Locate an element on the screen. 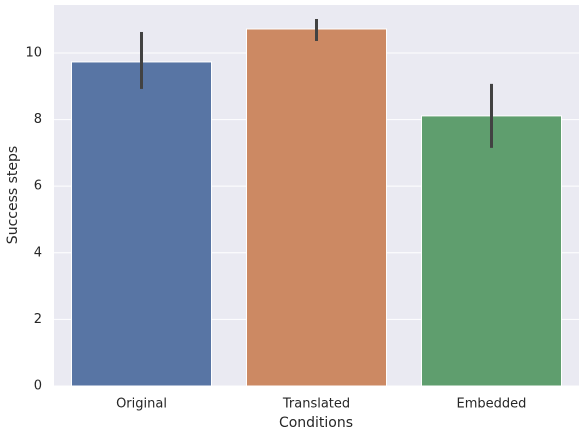 The width and height of the screenshot is (581, 436). y-tick-label: 8 is located at coordinates (38, 119).